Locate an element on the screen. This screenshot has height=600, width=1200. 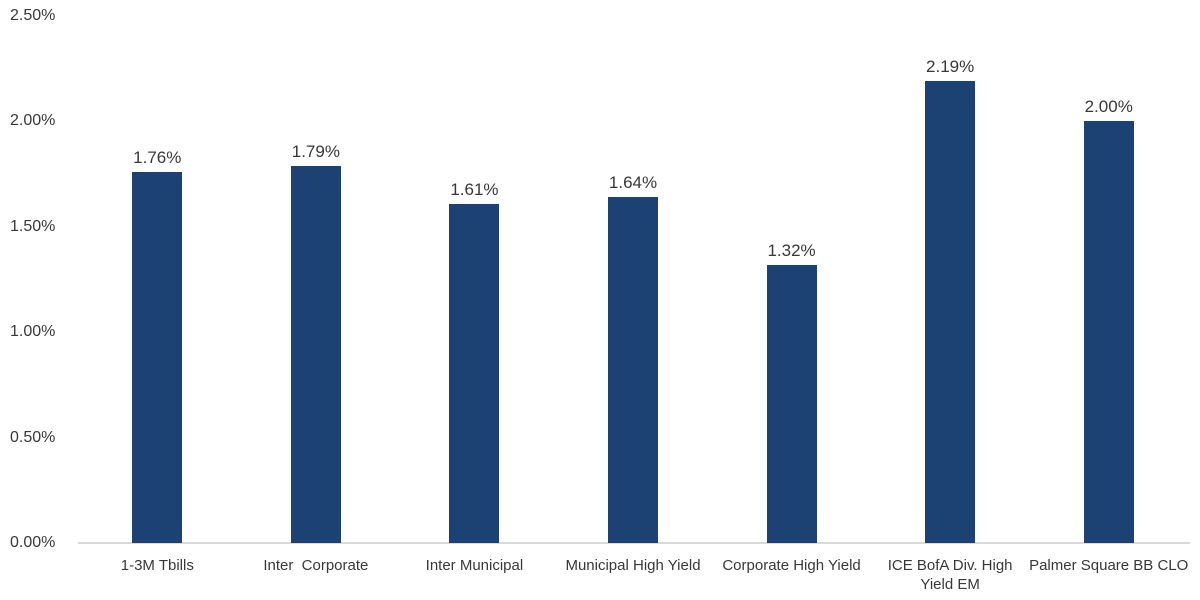
x-axis-category-label: Corporate High Yield is located at coordinates (791, 565).